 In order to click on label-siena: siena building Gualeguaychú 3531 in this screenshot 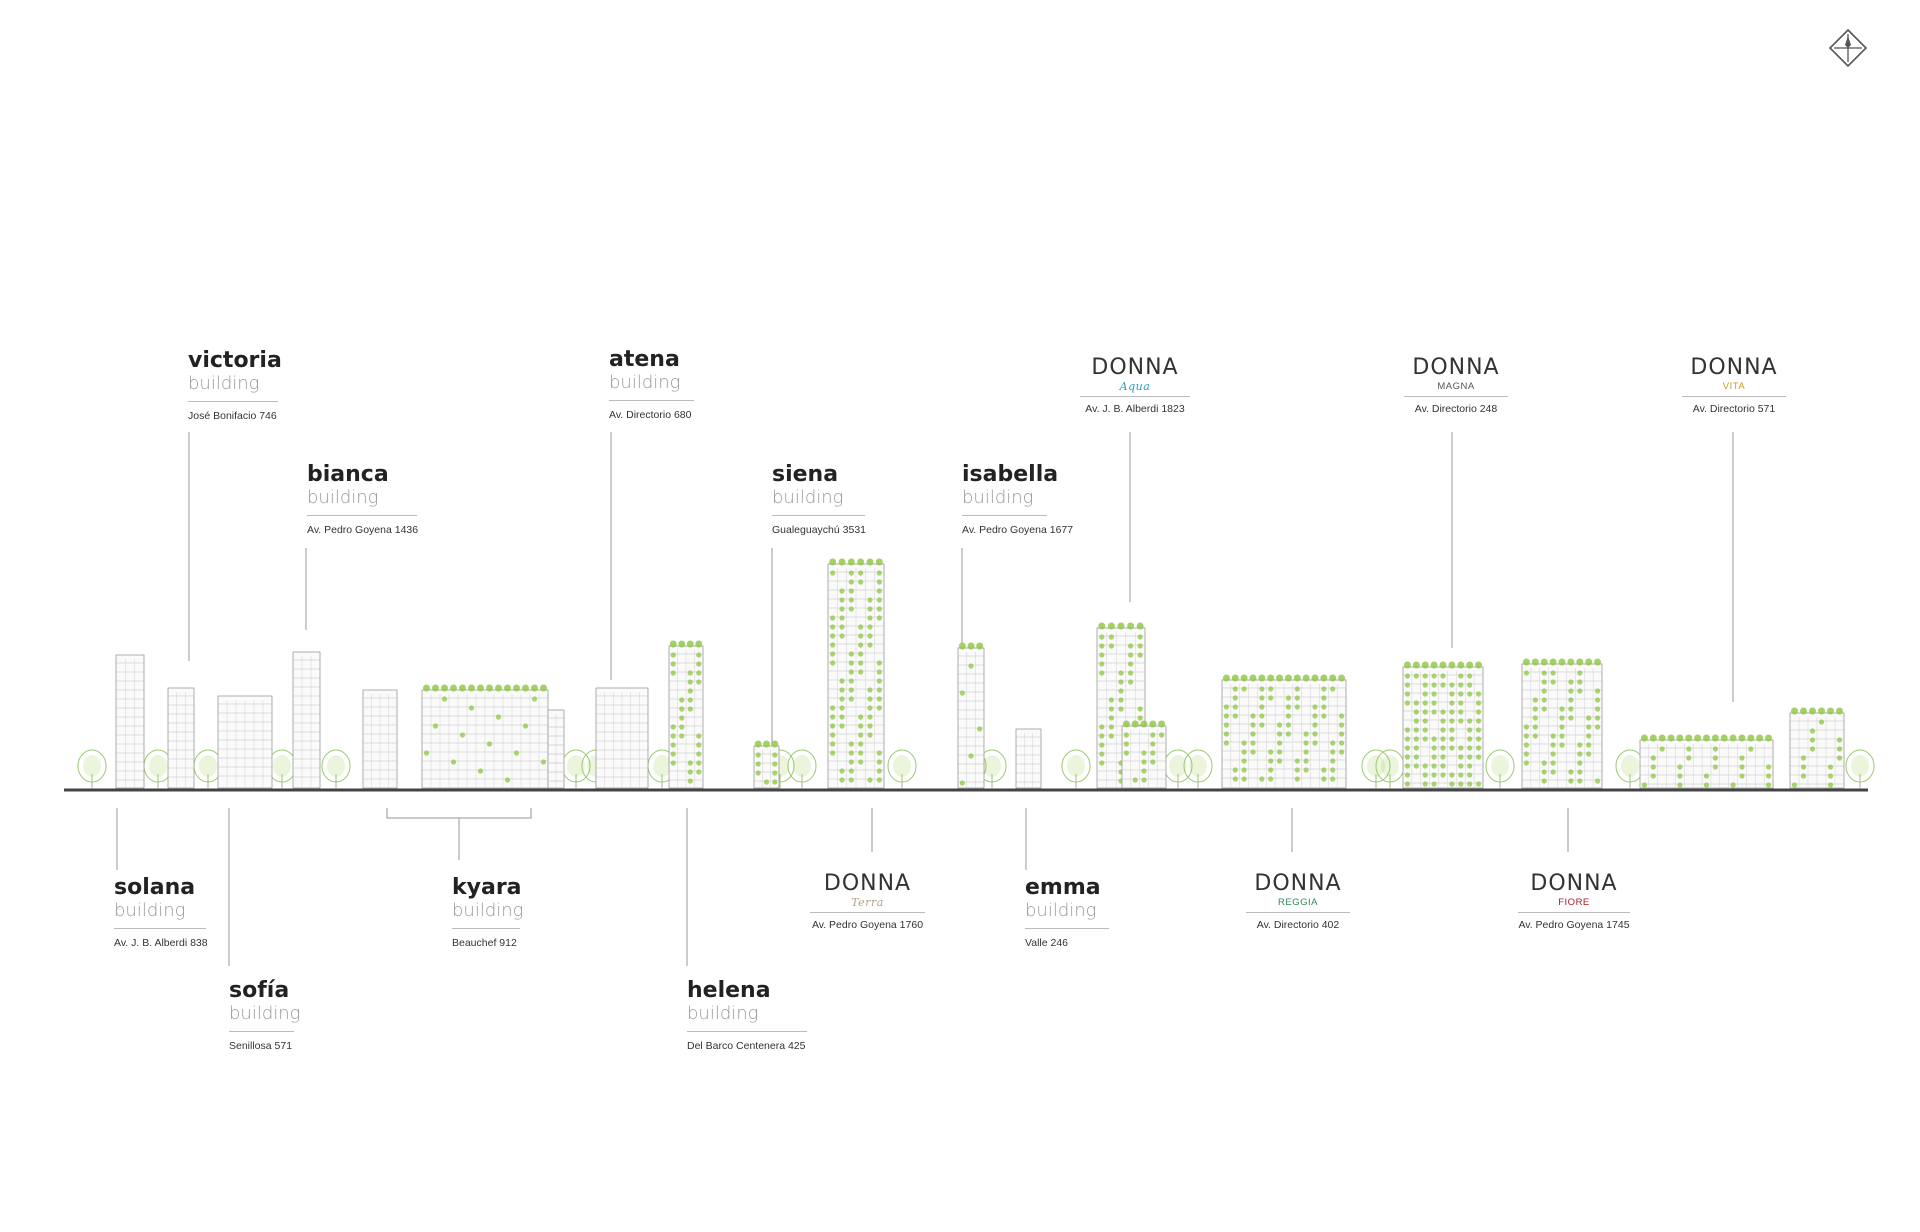, I will do `click(819, 499)`.